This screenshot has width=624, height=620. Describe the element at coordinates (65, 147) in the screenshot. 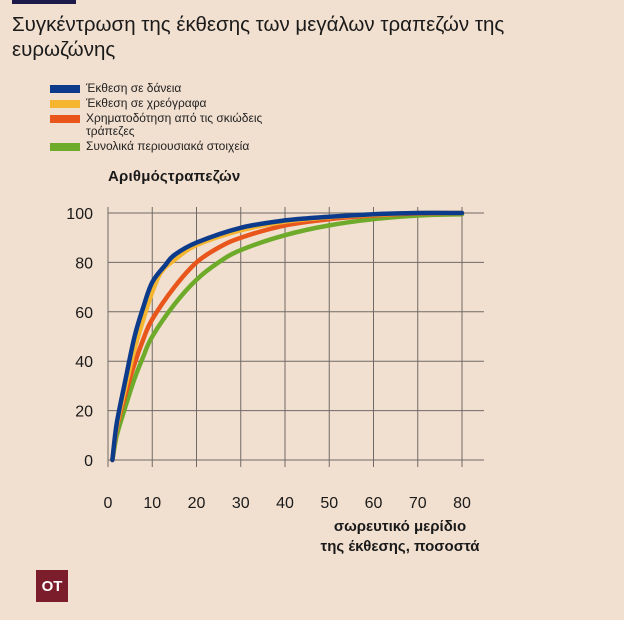

I see `legend-swatch-total-assets` at that location.